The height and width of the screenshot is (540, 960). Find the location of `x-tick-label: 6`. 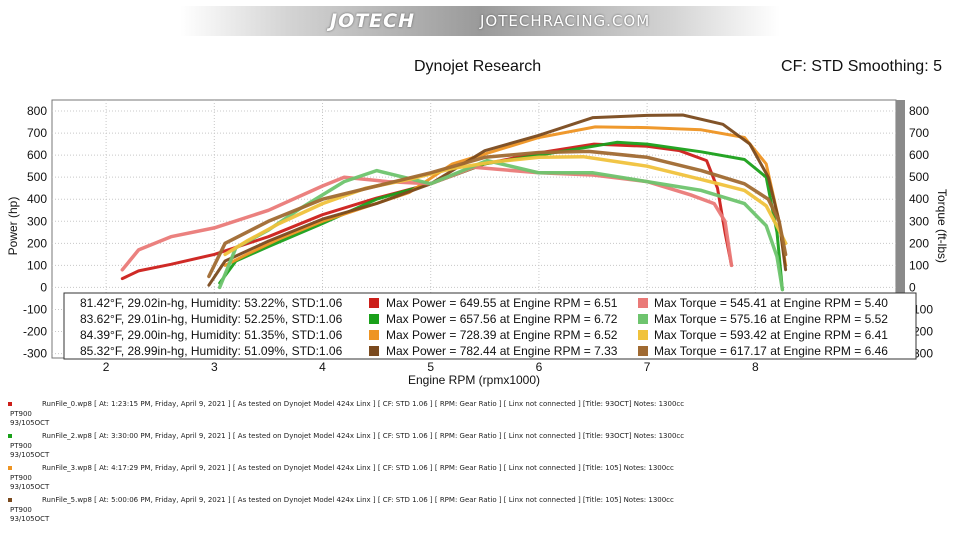

x-tick-label: 6 is located at coordinates (539, 367).